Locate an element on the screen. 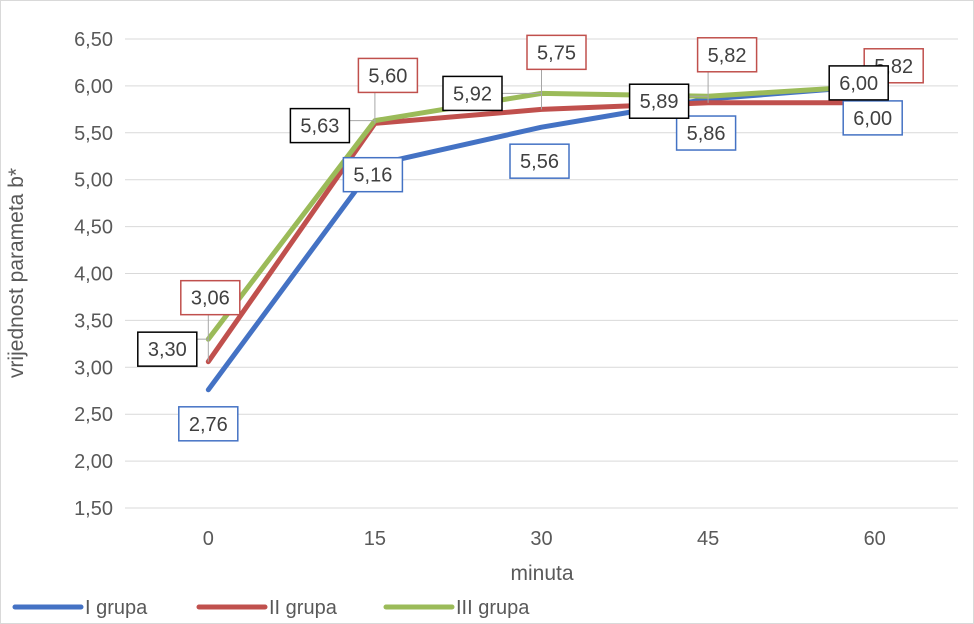 The width and height of the screenshot is (974, 624). x-tick-label: 0 is located at coordinates (208, 539).